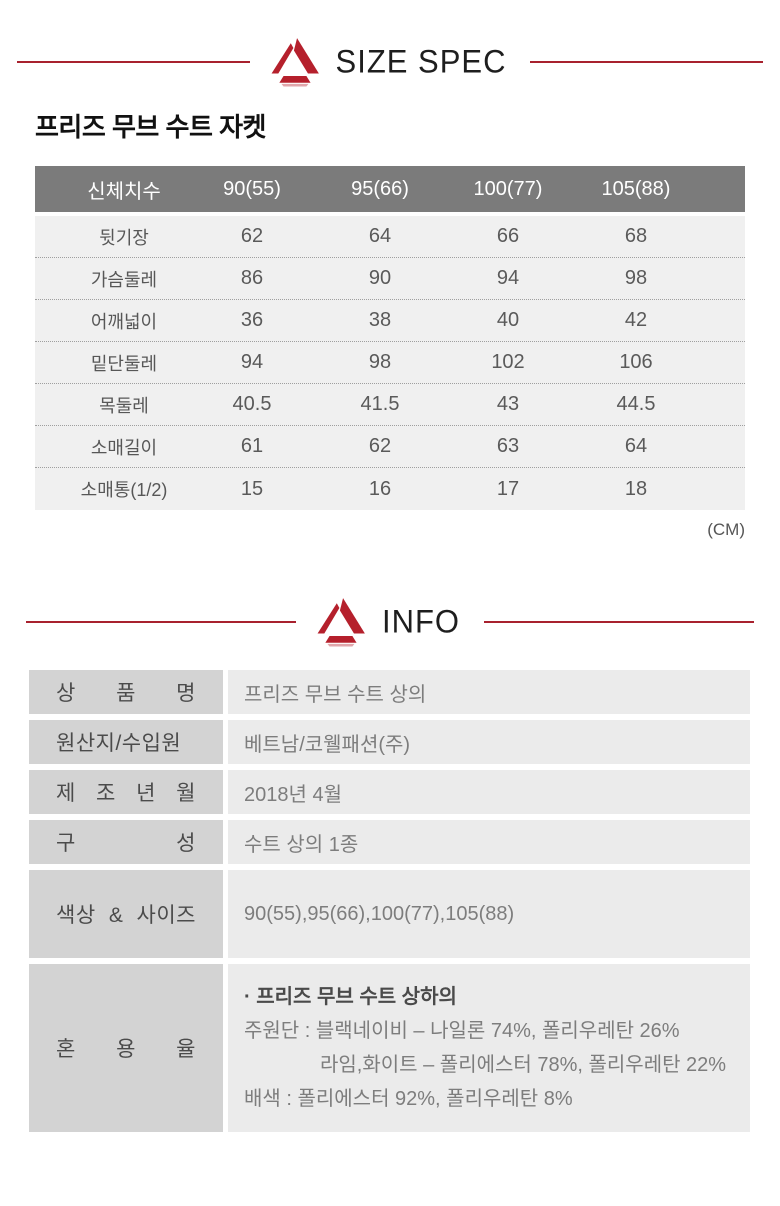 Image resolution: width=780 pixels, height=1206 pixels. Describe the element at coordinates (726, 529) in the screenshot. I see `unit-label: (CM)` at that location.